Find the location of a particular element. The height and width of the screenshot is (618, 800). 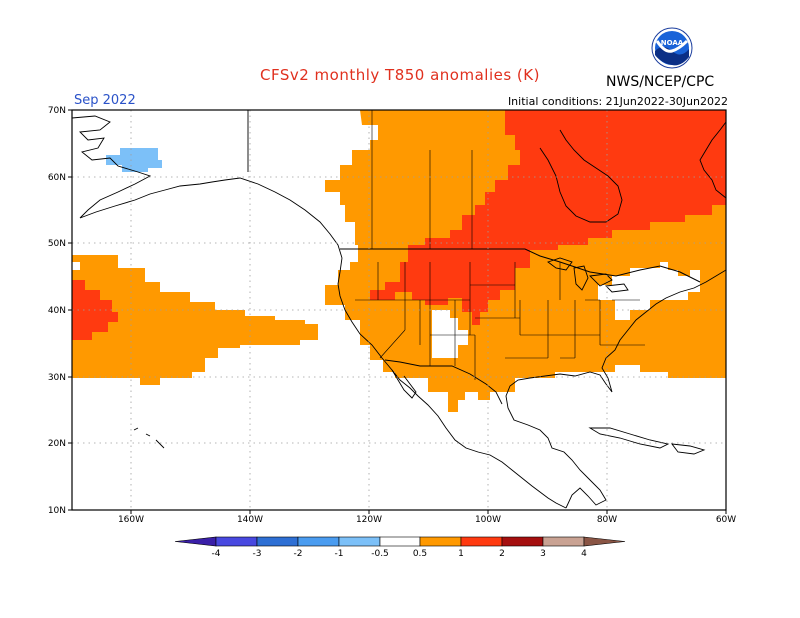

hawaii is located at coordinates (149, 438).